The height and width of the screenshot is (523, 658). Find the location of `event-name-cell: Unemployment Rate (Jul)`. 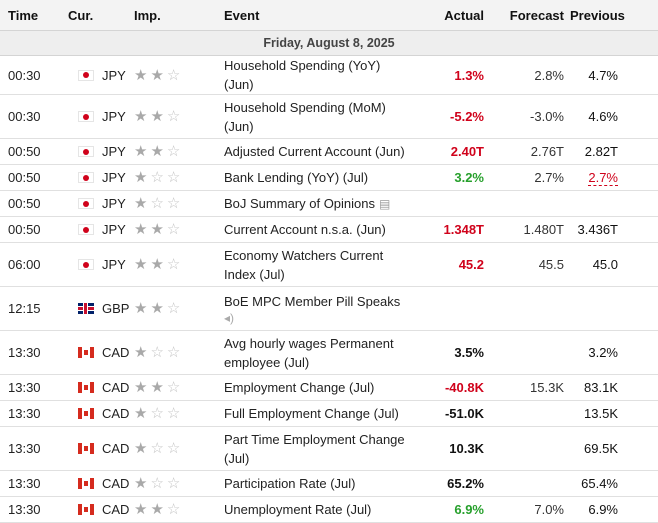

event-name-cell: Unemployment Rate (Jul) is located at coordinates (320, 509).